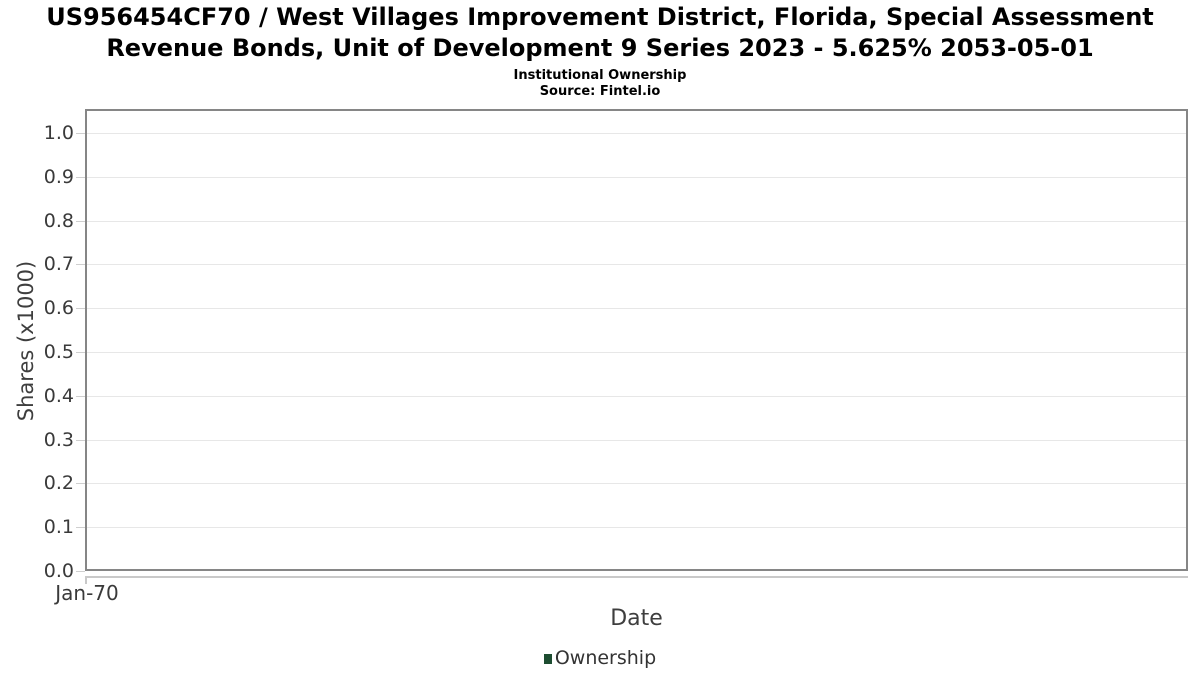 Image resolution: width=1200 pixels, height=675 pixels. What do you see at coordinates (80, 264) in the screenshot?
I see `y-tick-mark-0.7` at bounding box center [80, 264].